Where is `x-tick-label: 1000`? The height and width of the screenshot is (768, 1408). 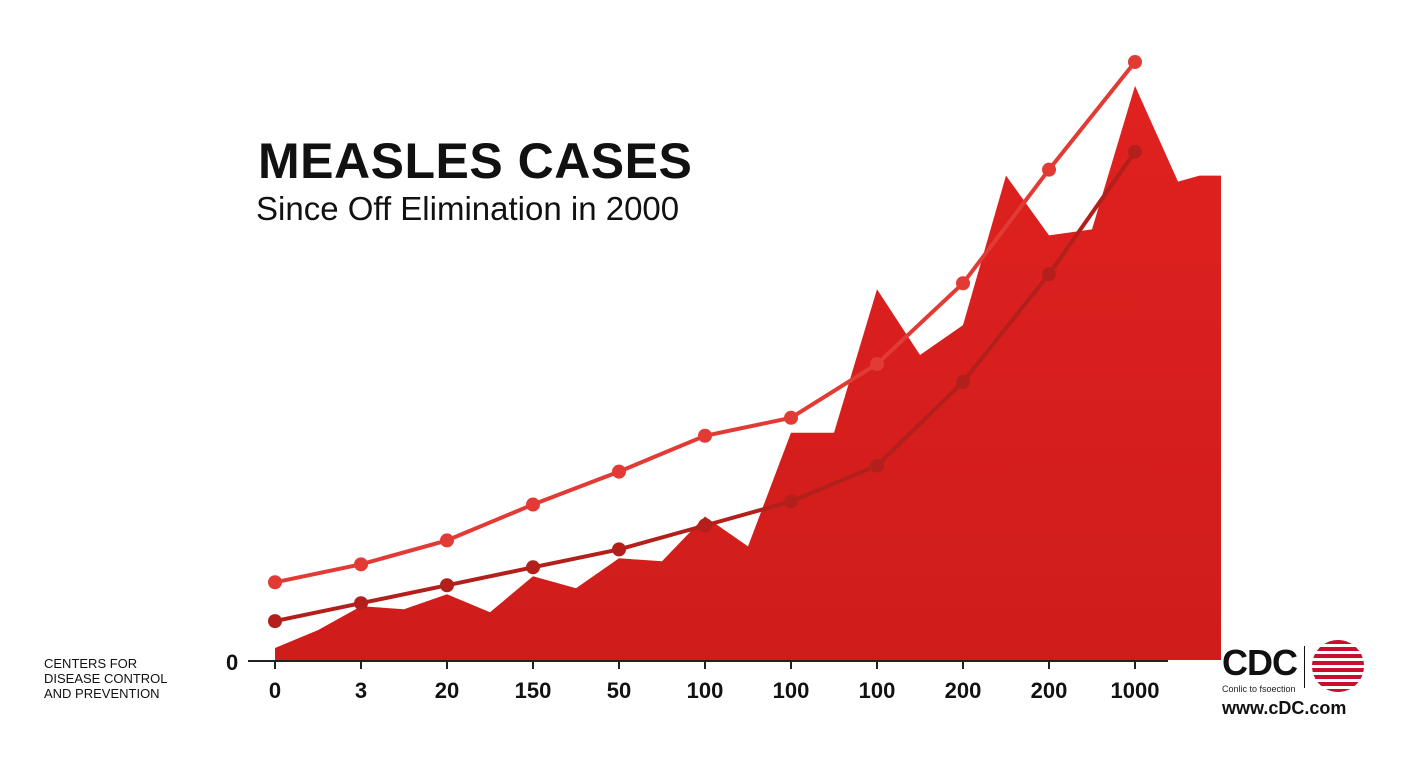 x-tick-label: 1000 is located at coordinates (1135, 690).